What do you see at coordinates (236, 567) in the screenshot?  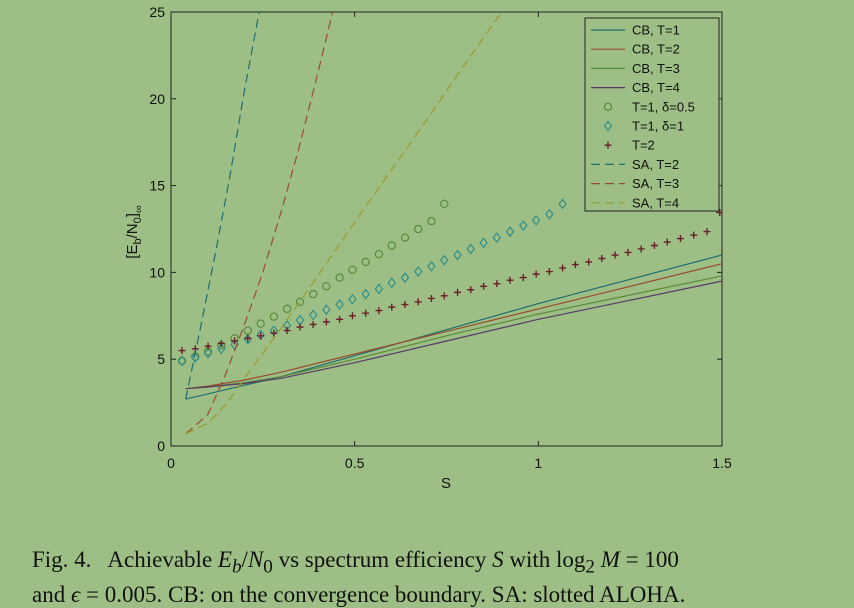 I see `caption-eb-sub: b` at bounding box center [236, 567].